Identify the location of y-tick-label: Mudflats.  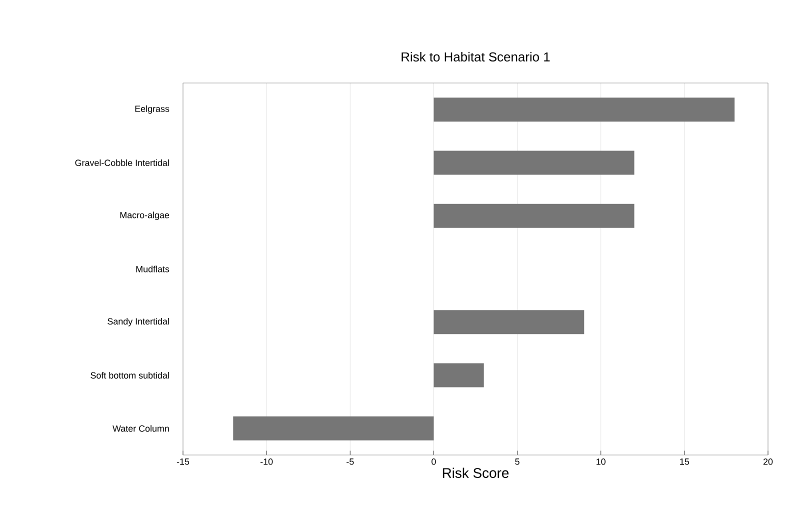
(153, 269).